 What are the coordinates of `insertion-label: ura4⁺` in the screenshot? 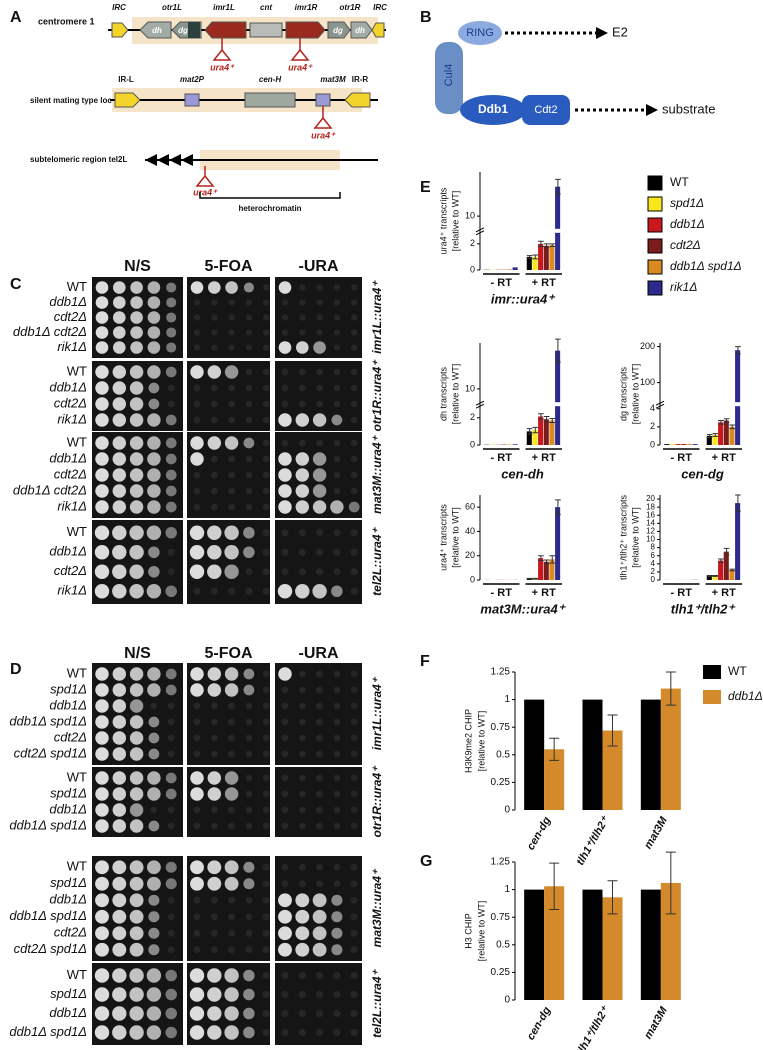 It's located at (323, 135).